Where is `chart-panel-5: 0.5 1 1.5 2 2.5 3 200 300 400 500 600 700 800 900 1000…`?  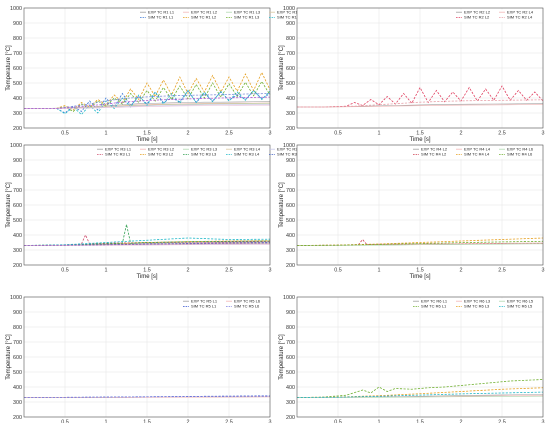 chart-panel-5: 0.5 1 1.5 2 2.5 3 200 300 400 500 600 700 800 900 1000… is located at coordinates (139, 359).